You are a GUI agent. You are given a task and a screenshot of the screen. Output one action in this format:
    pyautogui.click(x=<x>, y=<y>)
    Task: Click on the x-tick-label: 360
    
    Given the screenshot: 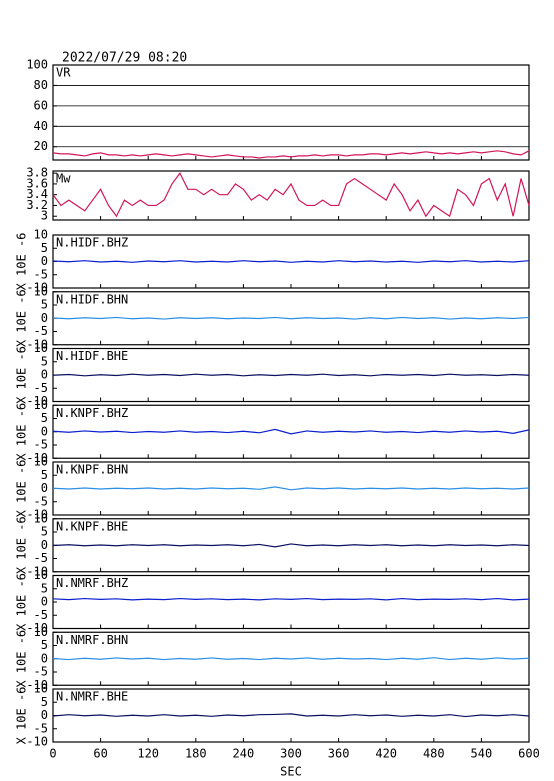 What is the action you would take?
    pyautogui.click(x=339, y=754)
    